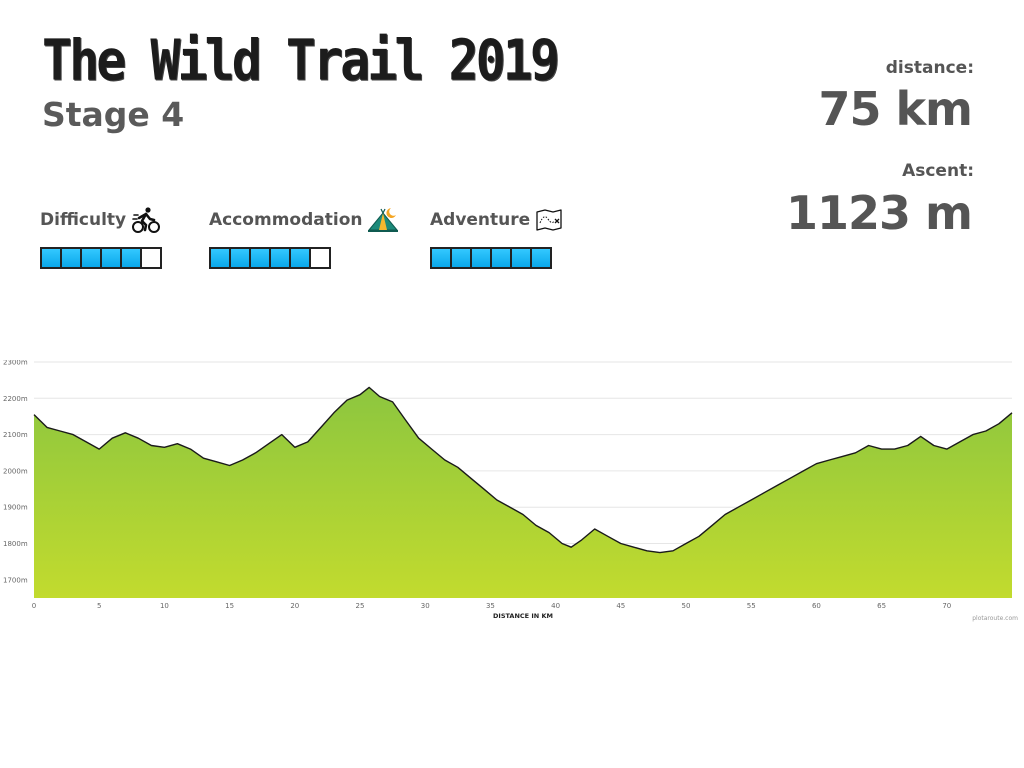 The image size is (1024, 768). What do you see at coordinates (146, 220) in the screenshot?
I see `cyclist-icon` at bounding box center [146, 220].